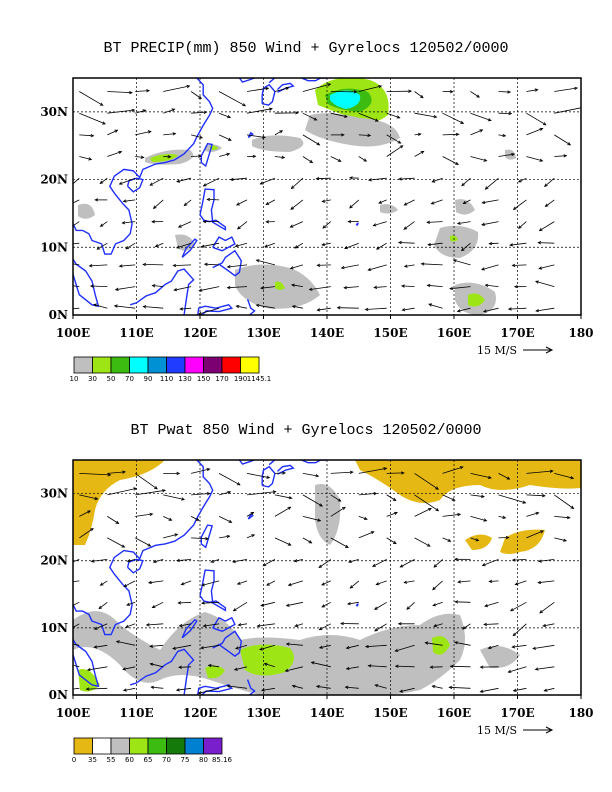 The image size is (612, 792). Describe the element at coordinates (306, 430) in the screenshot. I see `panel2-title: BT Pwat 850 Wind + Gyrelocs 120502/0000` at that location.